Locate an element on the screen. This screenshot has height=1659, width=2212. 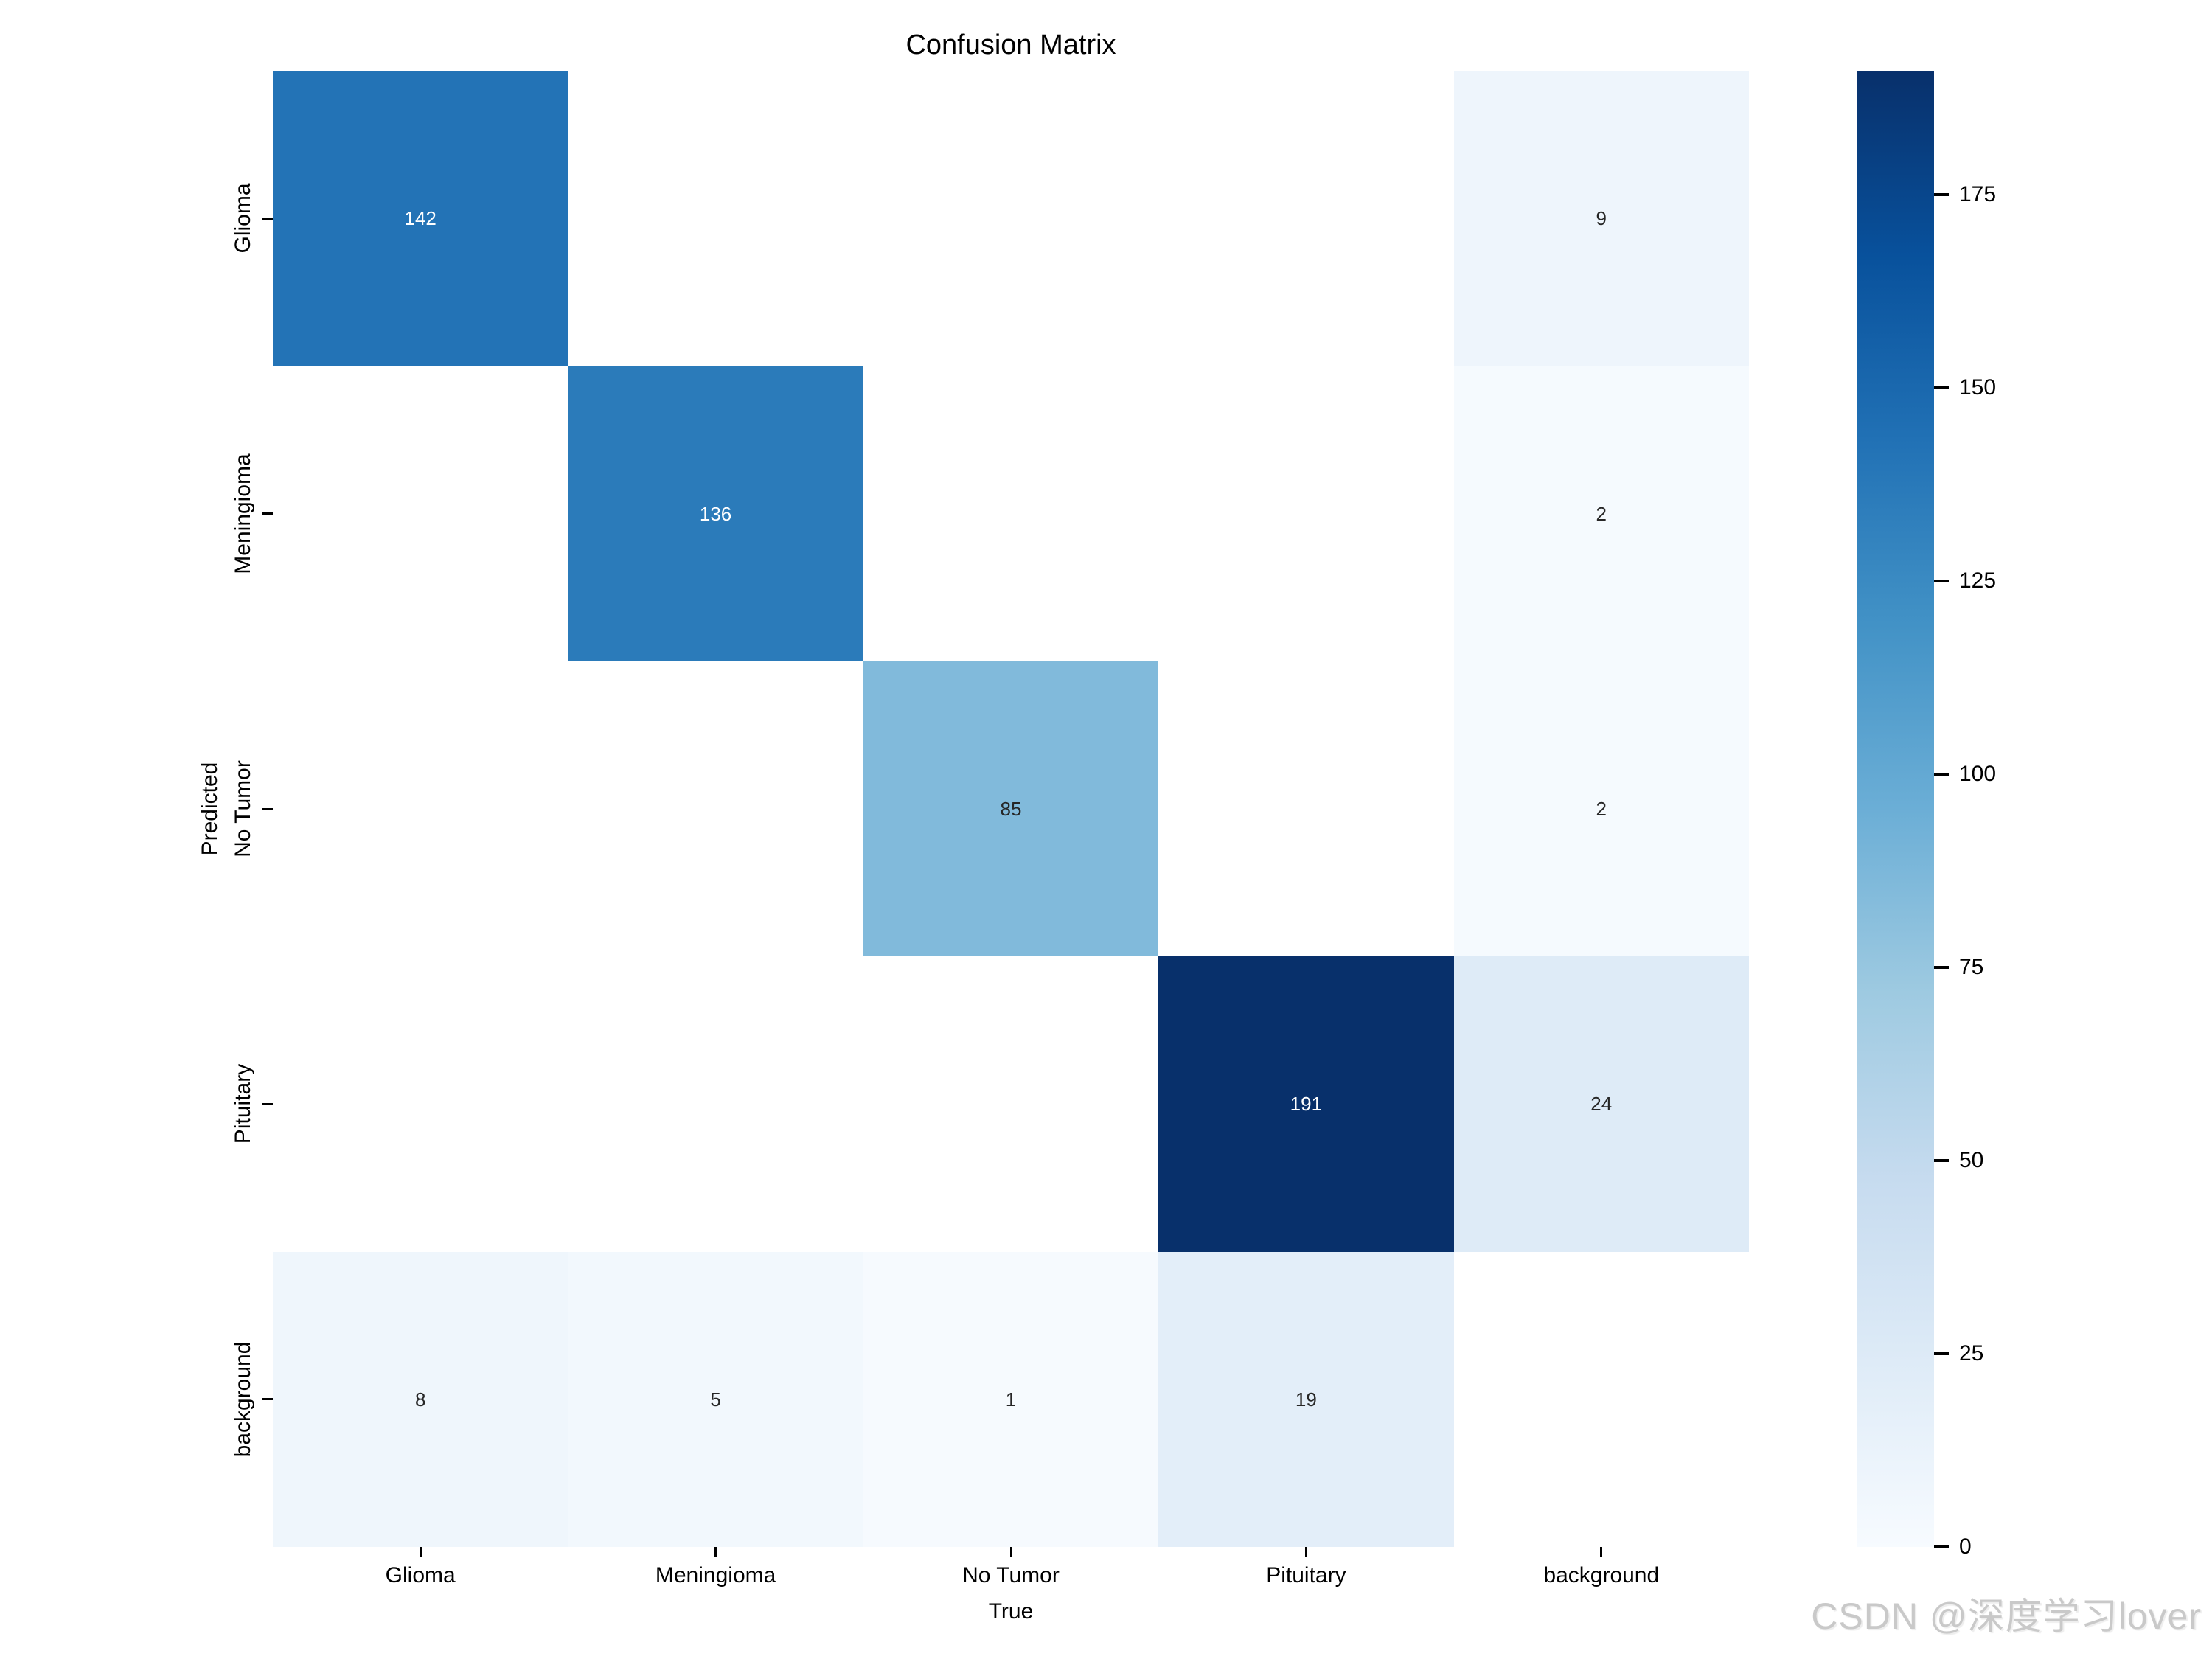
heatmap-cell: 8 is located at coordinates (420, 1399).